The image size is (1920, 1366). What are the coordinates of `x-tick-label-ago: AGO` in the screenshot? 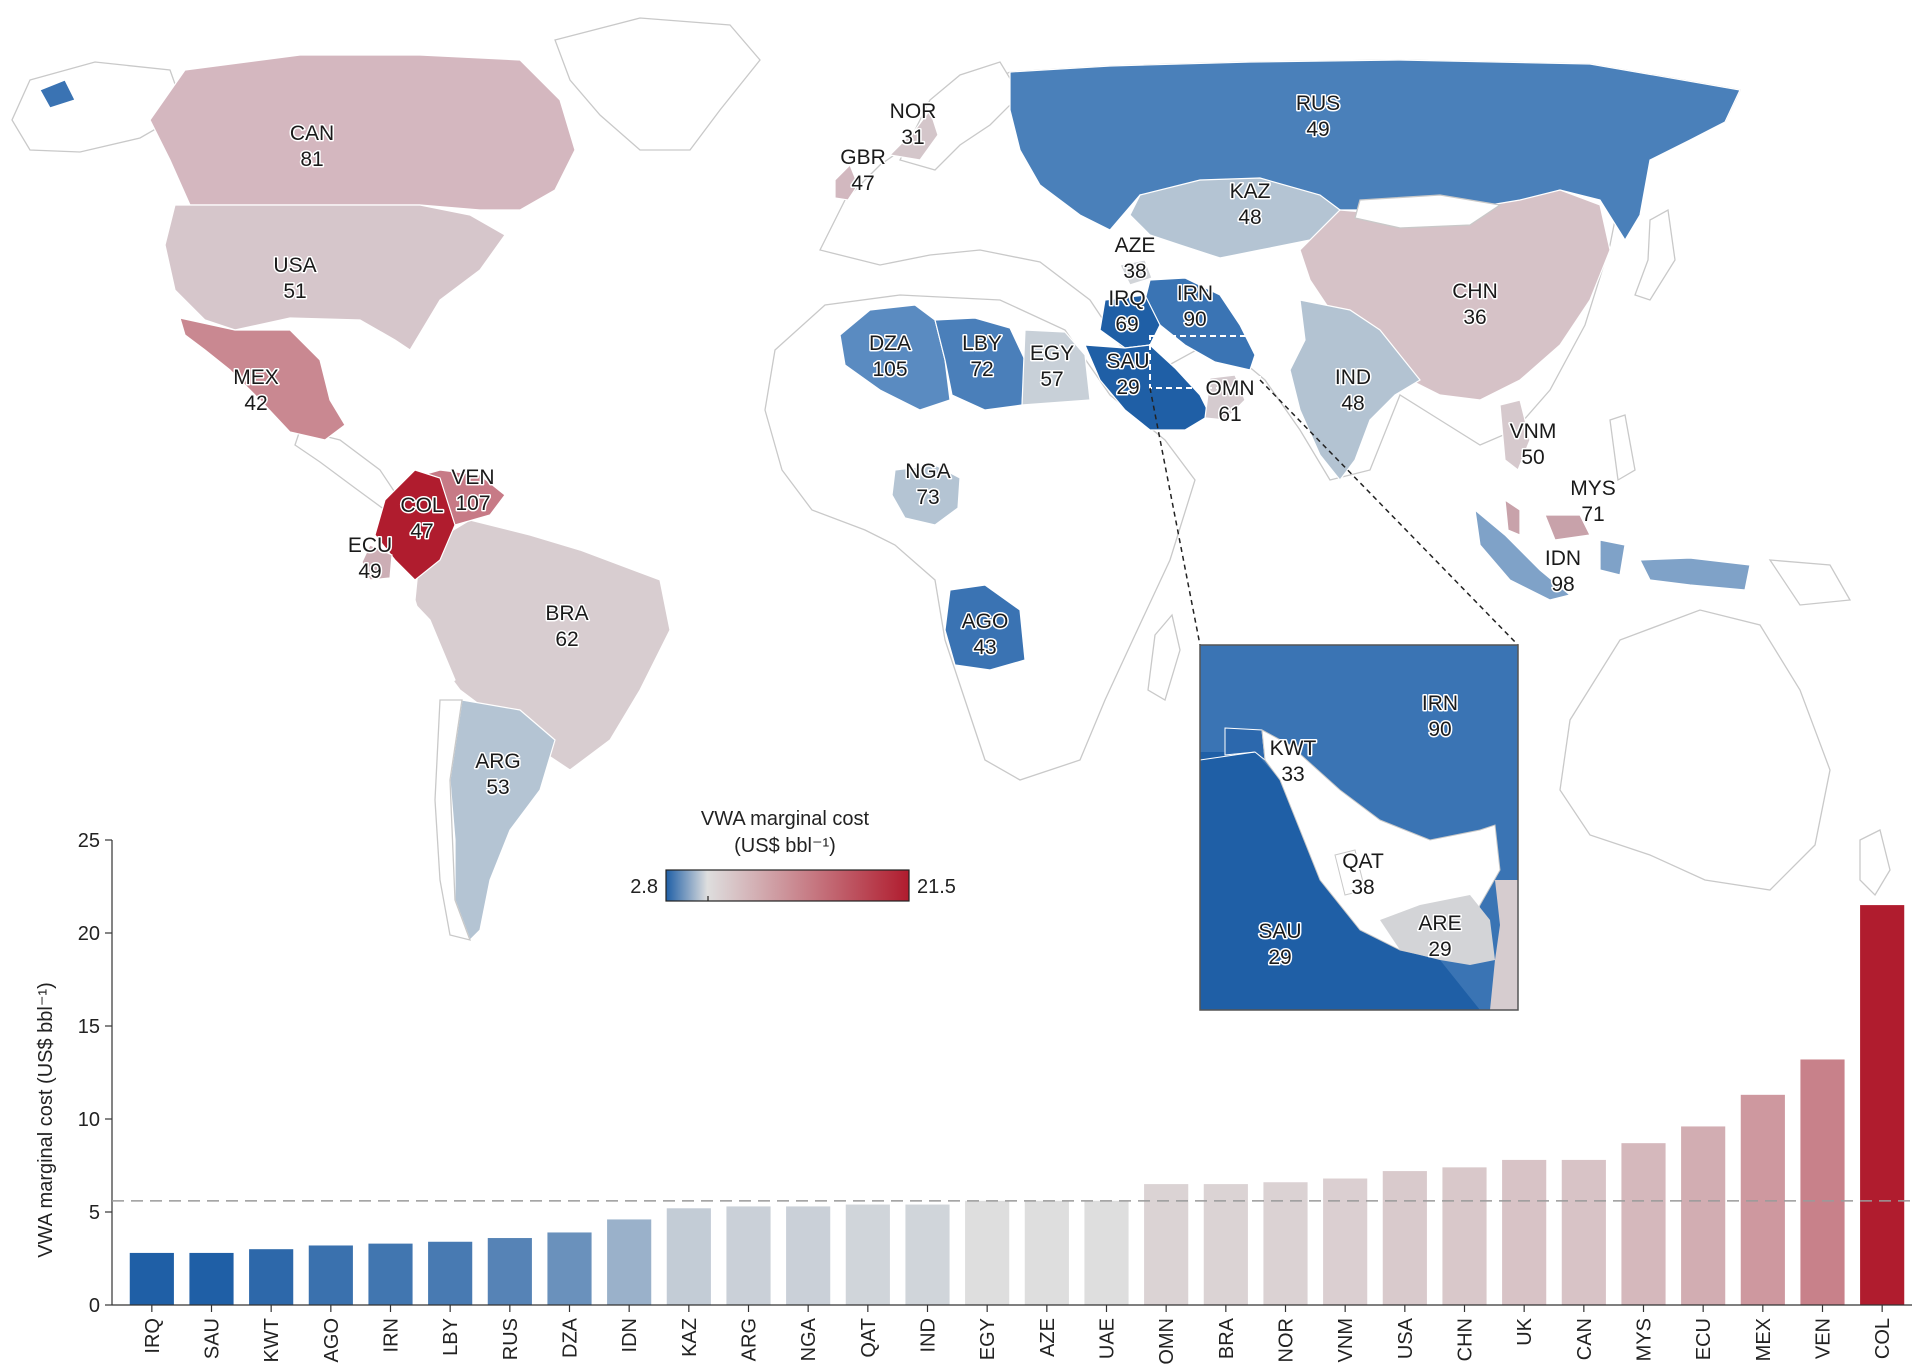 It's located at (332, 1340).